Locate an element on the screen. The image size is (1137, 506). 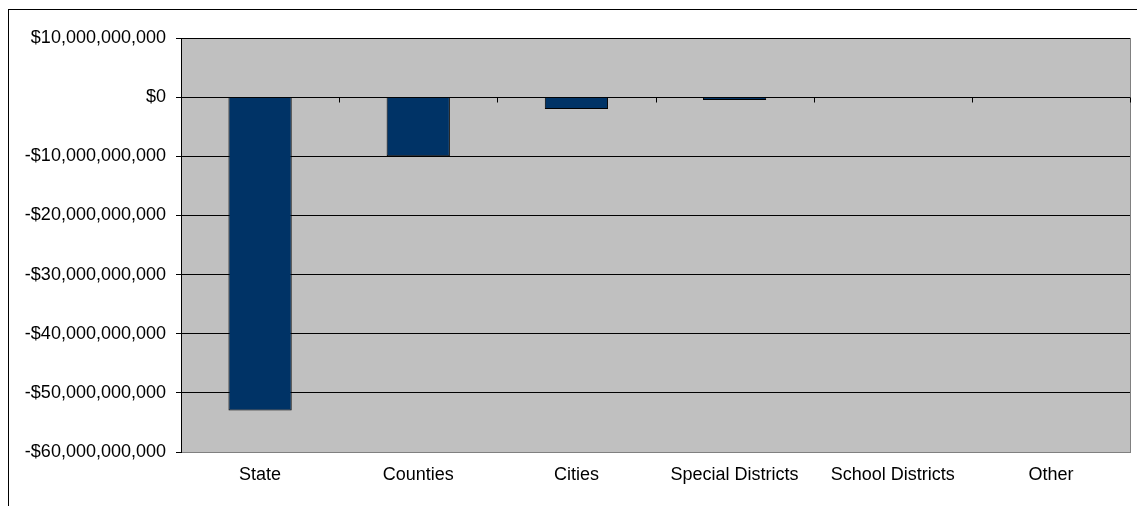
y-tick-label: -$50,000,000,000 is located at coordinates (95, 391).